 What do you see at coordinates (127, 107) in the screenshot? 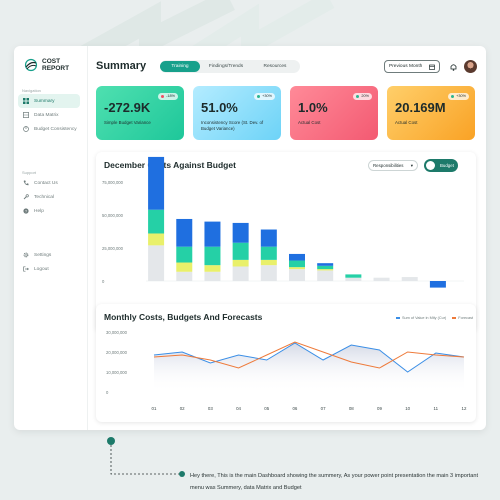
I see `kpi-value: -272.9K` at bounding box center [127, 107].